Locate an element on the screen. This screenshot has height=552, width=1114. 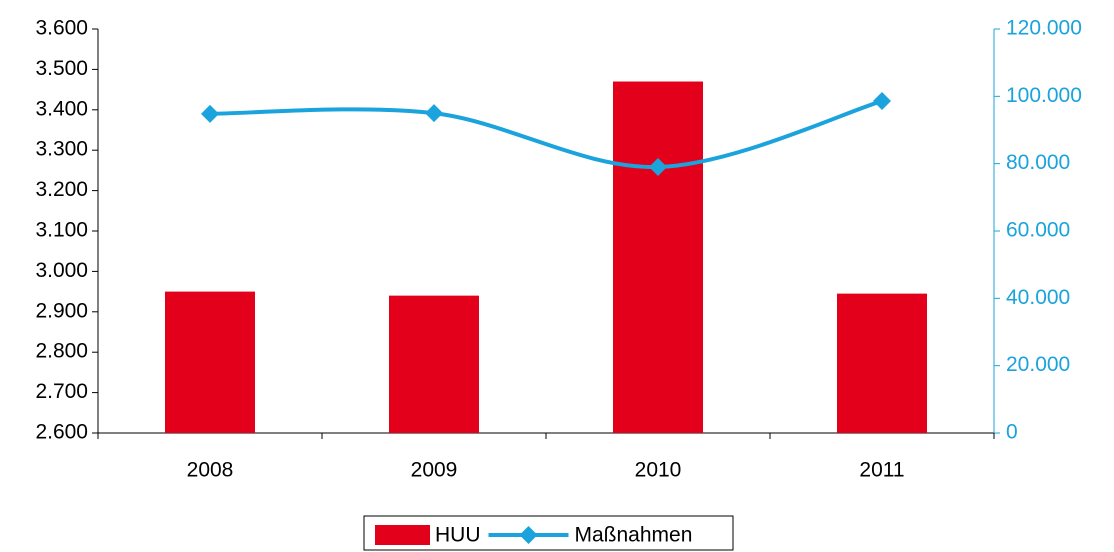
y2-tick-label: 0 is located at coordinates (1012, 432).